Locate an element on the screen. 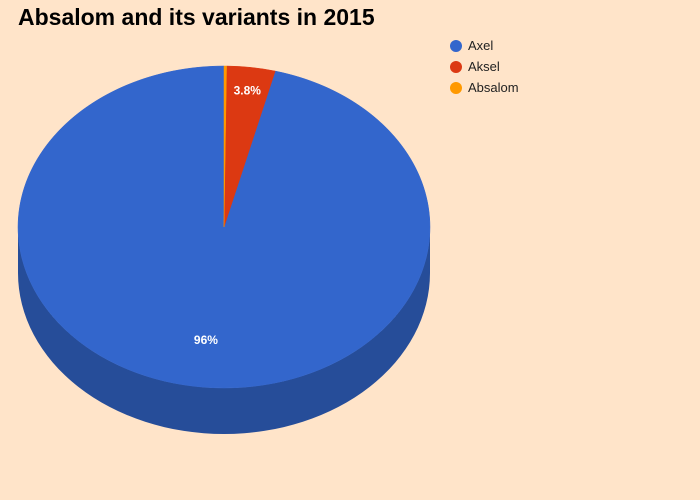 This screenshot has width=700, height=500. legend-swatch-absalom is located at coordinates (456, 87).